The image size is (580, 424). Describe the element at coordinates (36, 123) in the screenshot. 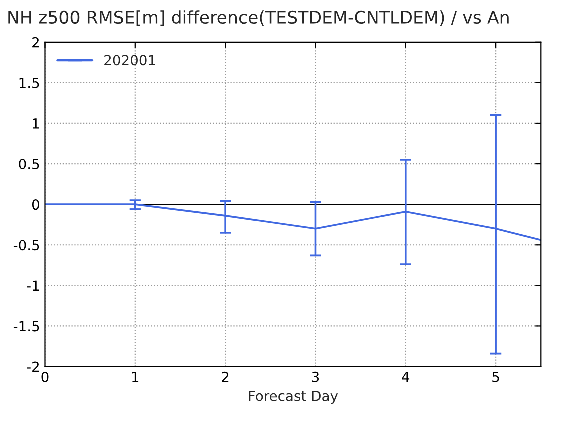

I see `y-tick-label: 1` at that location.